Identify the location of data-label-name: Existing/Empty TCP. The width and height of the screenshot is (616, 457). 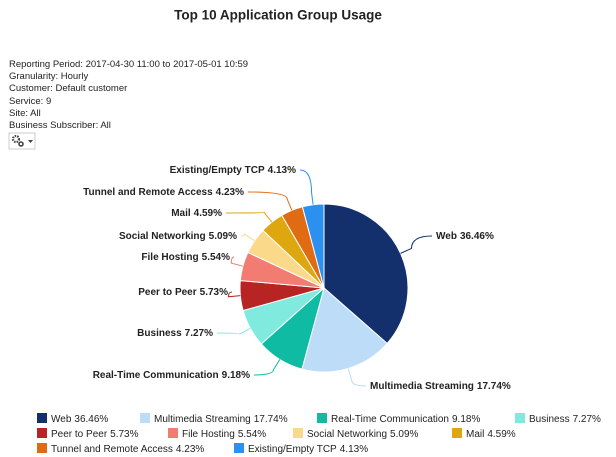
(217, 170).